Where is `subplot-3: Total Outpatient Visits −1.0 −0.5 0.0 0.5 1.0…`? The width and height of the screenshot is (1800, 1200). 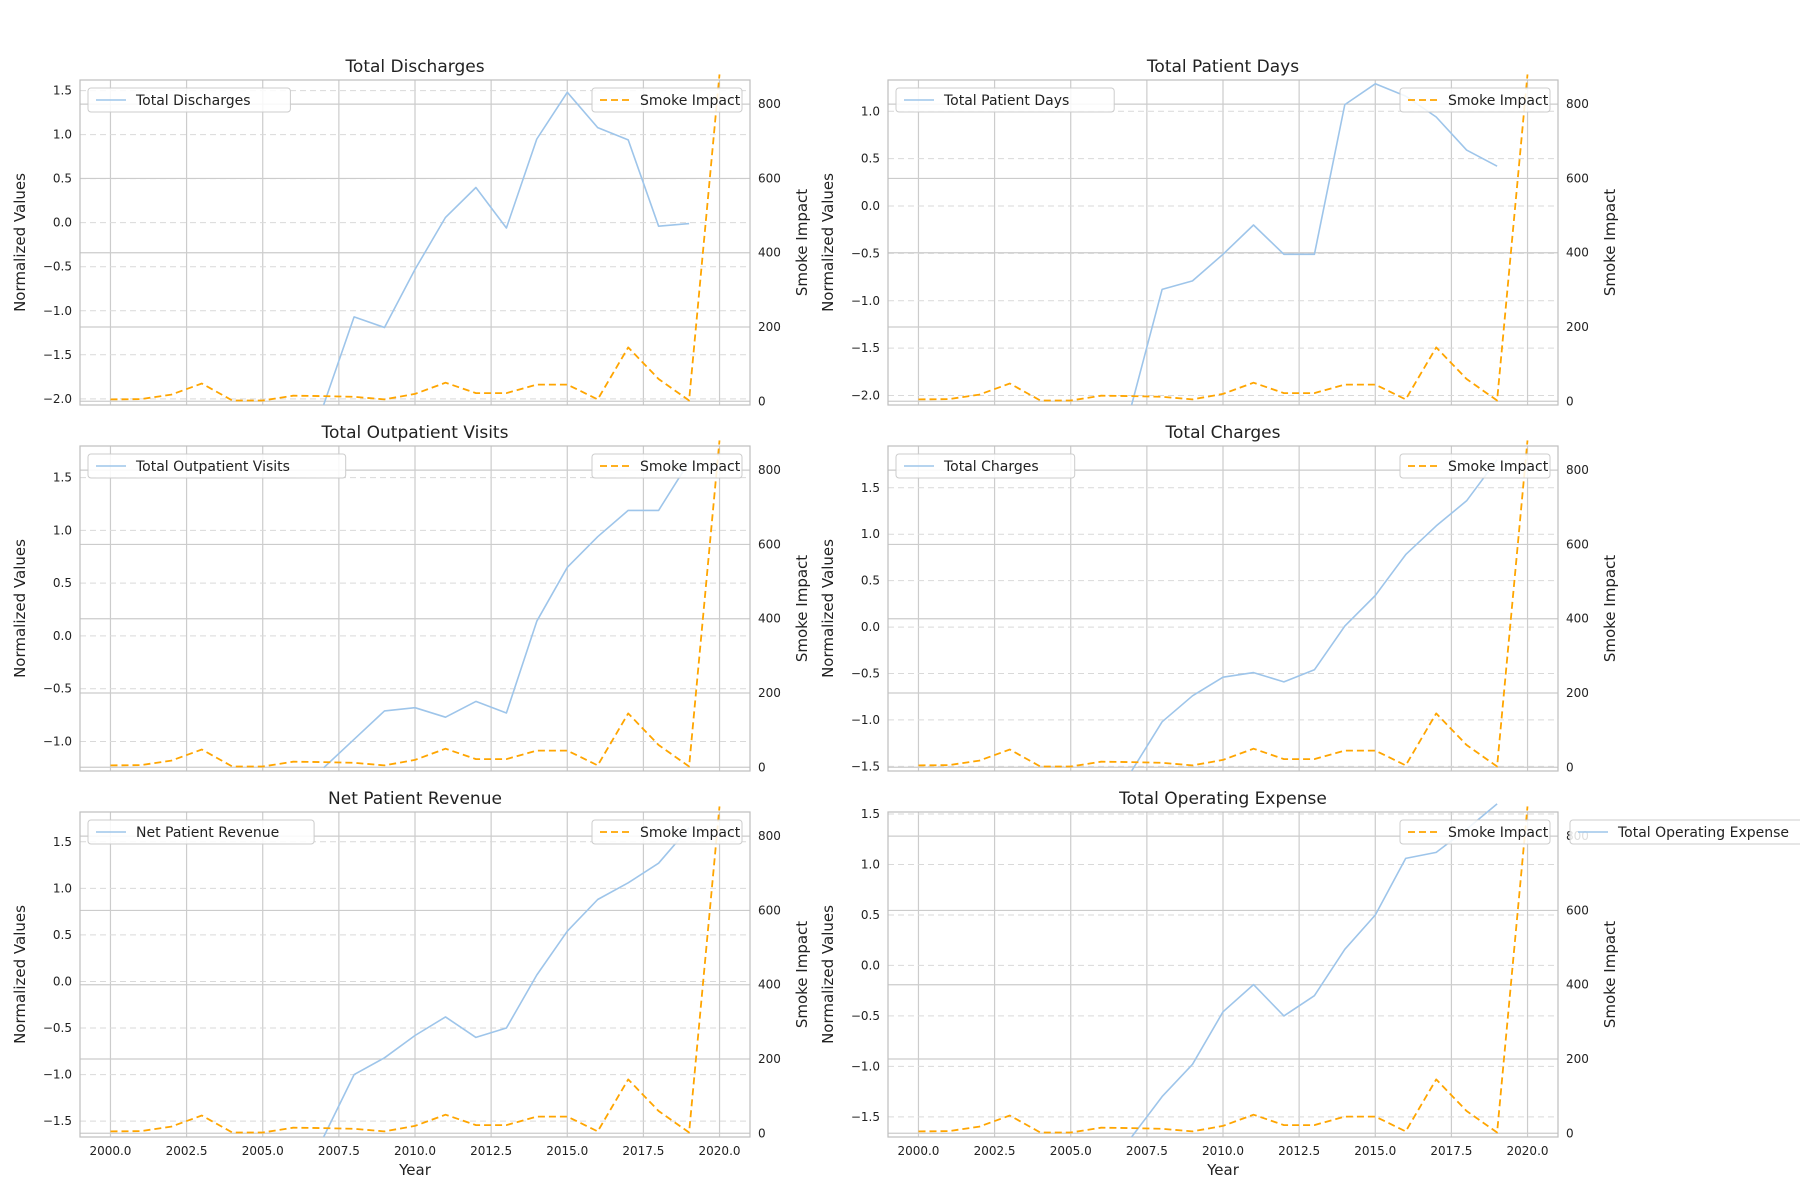
subplot-3: Total Outpatient Visits −1.0 −0.5 0.0 0.5 1.0… is located at coordinates (411, 598).